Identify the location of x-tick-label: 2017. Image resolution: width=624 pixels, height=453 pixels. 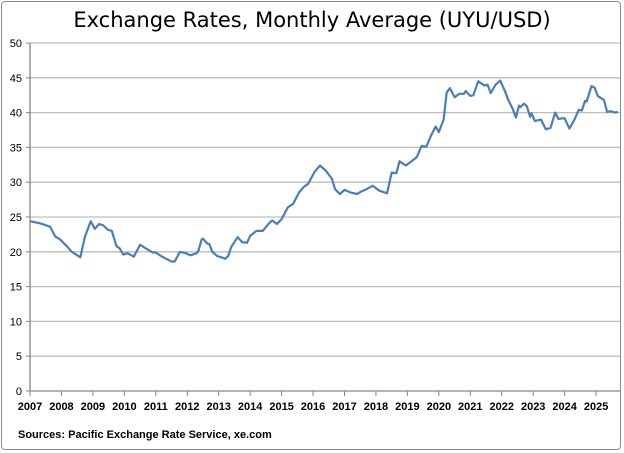
(344, 407).